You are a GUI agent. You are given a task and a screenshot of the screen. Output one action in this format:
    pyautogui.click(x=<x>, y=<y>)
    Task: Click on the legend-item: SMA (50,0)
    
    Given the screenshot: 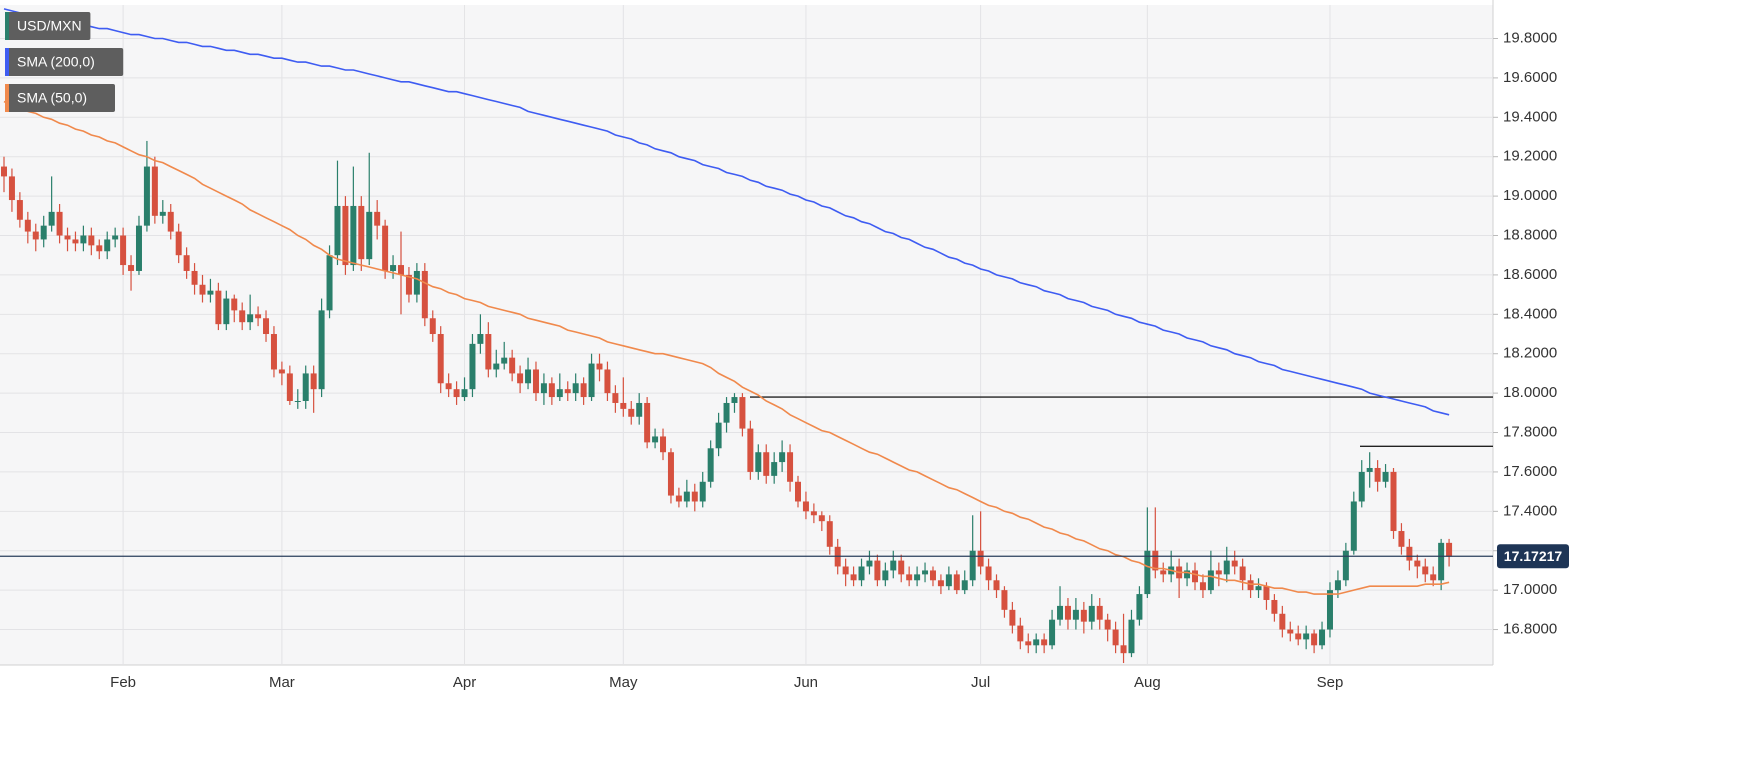 What is the action you would take?
    pyautogui.click(x=60, y=98)
    